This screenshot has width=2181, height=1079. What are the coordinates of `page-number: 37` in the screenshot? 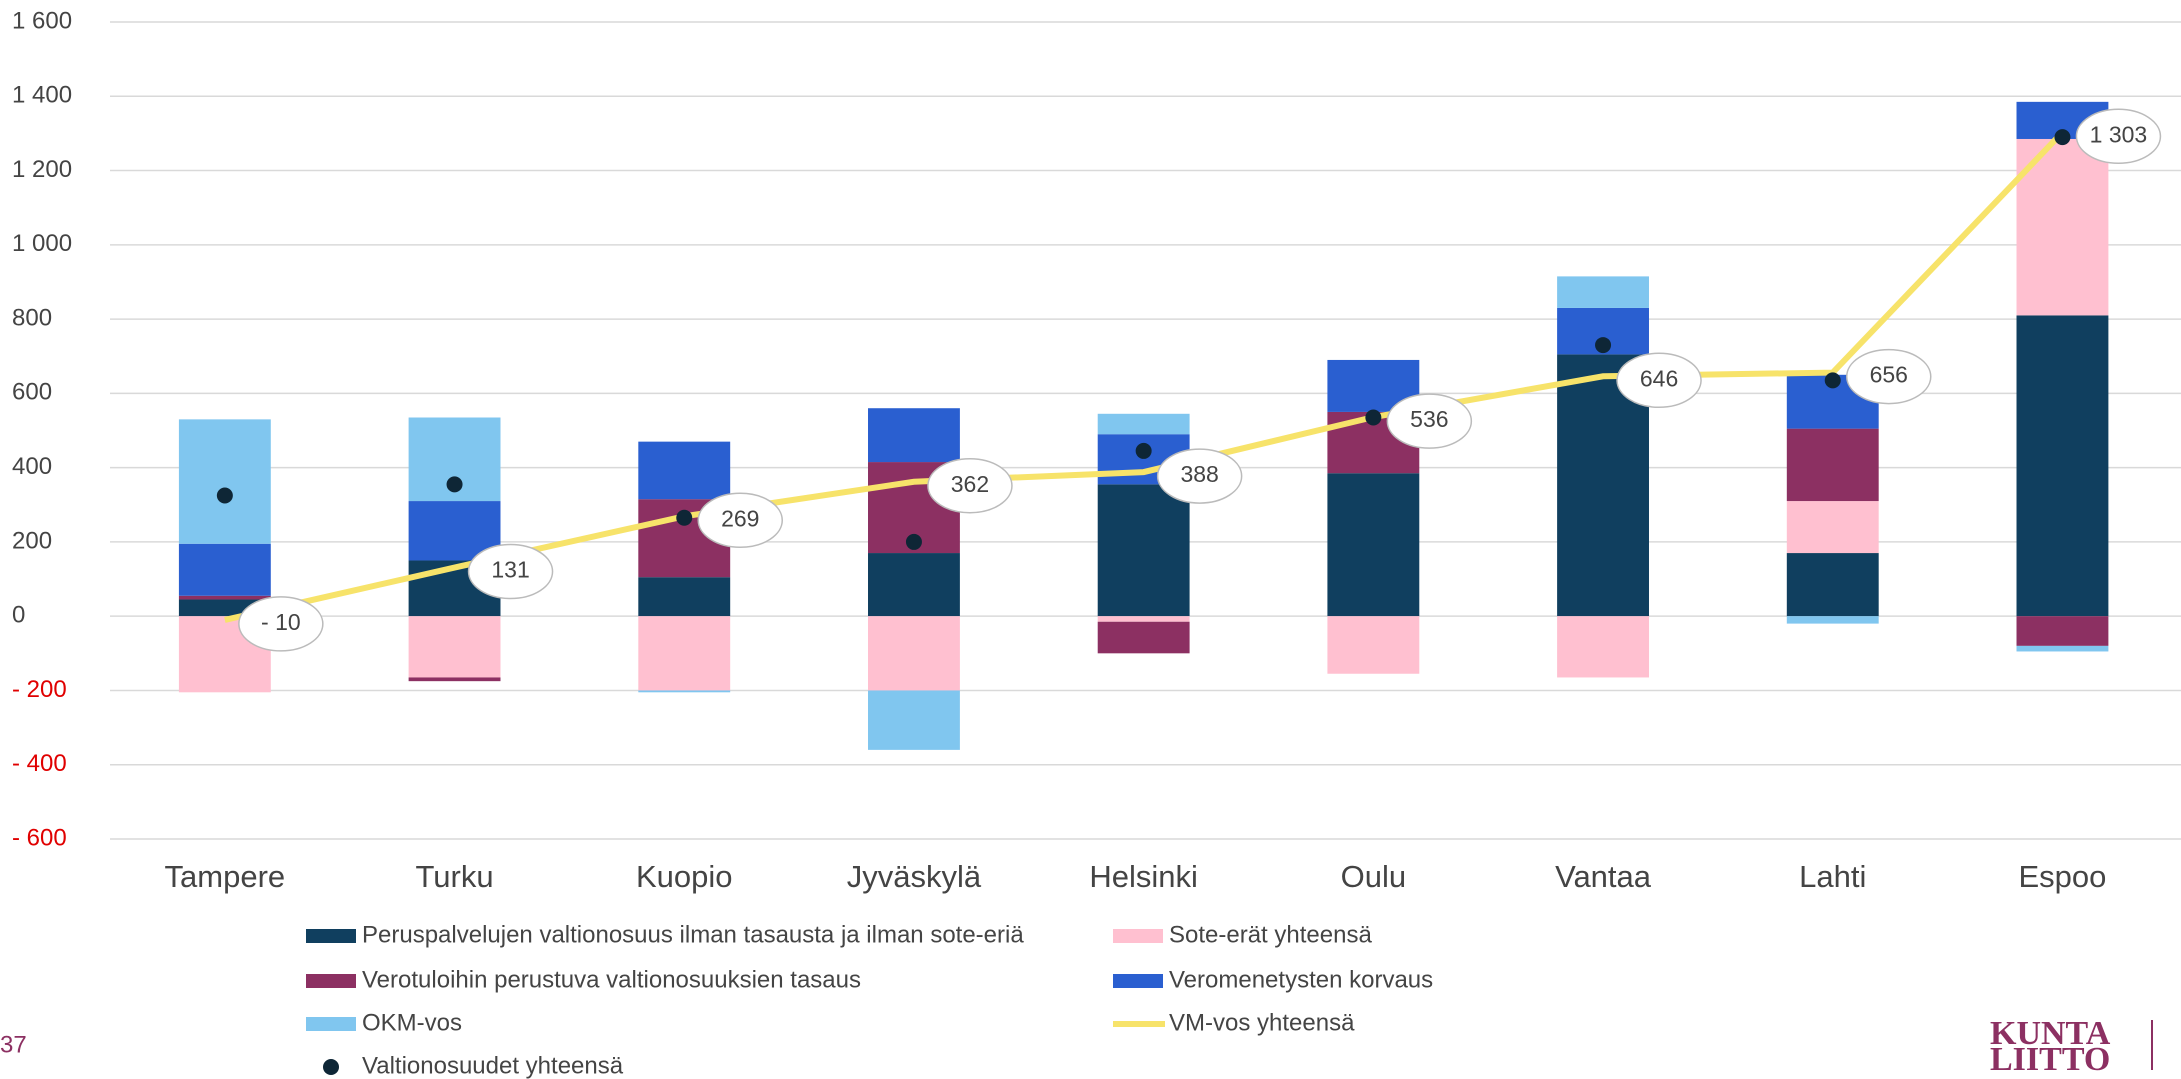 It's located at (13, 1044).